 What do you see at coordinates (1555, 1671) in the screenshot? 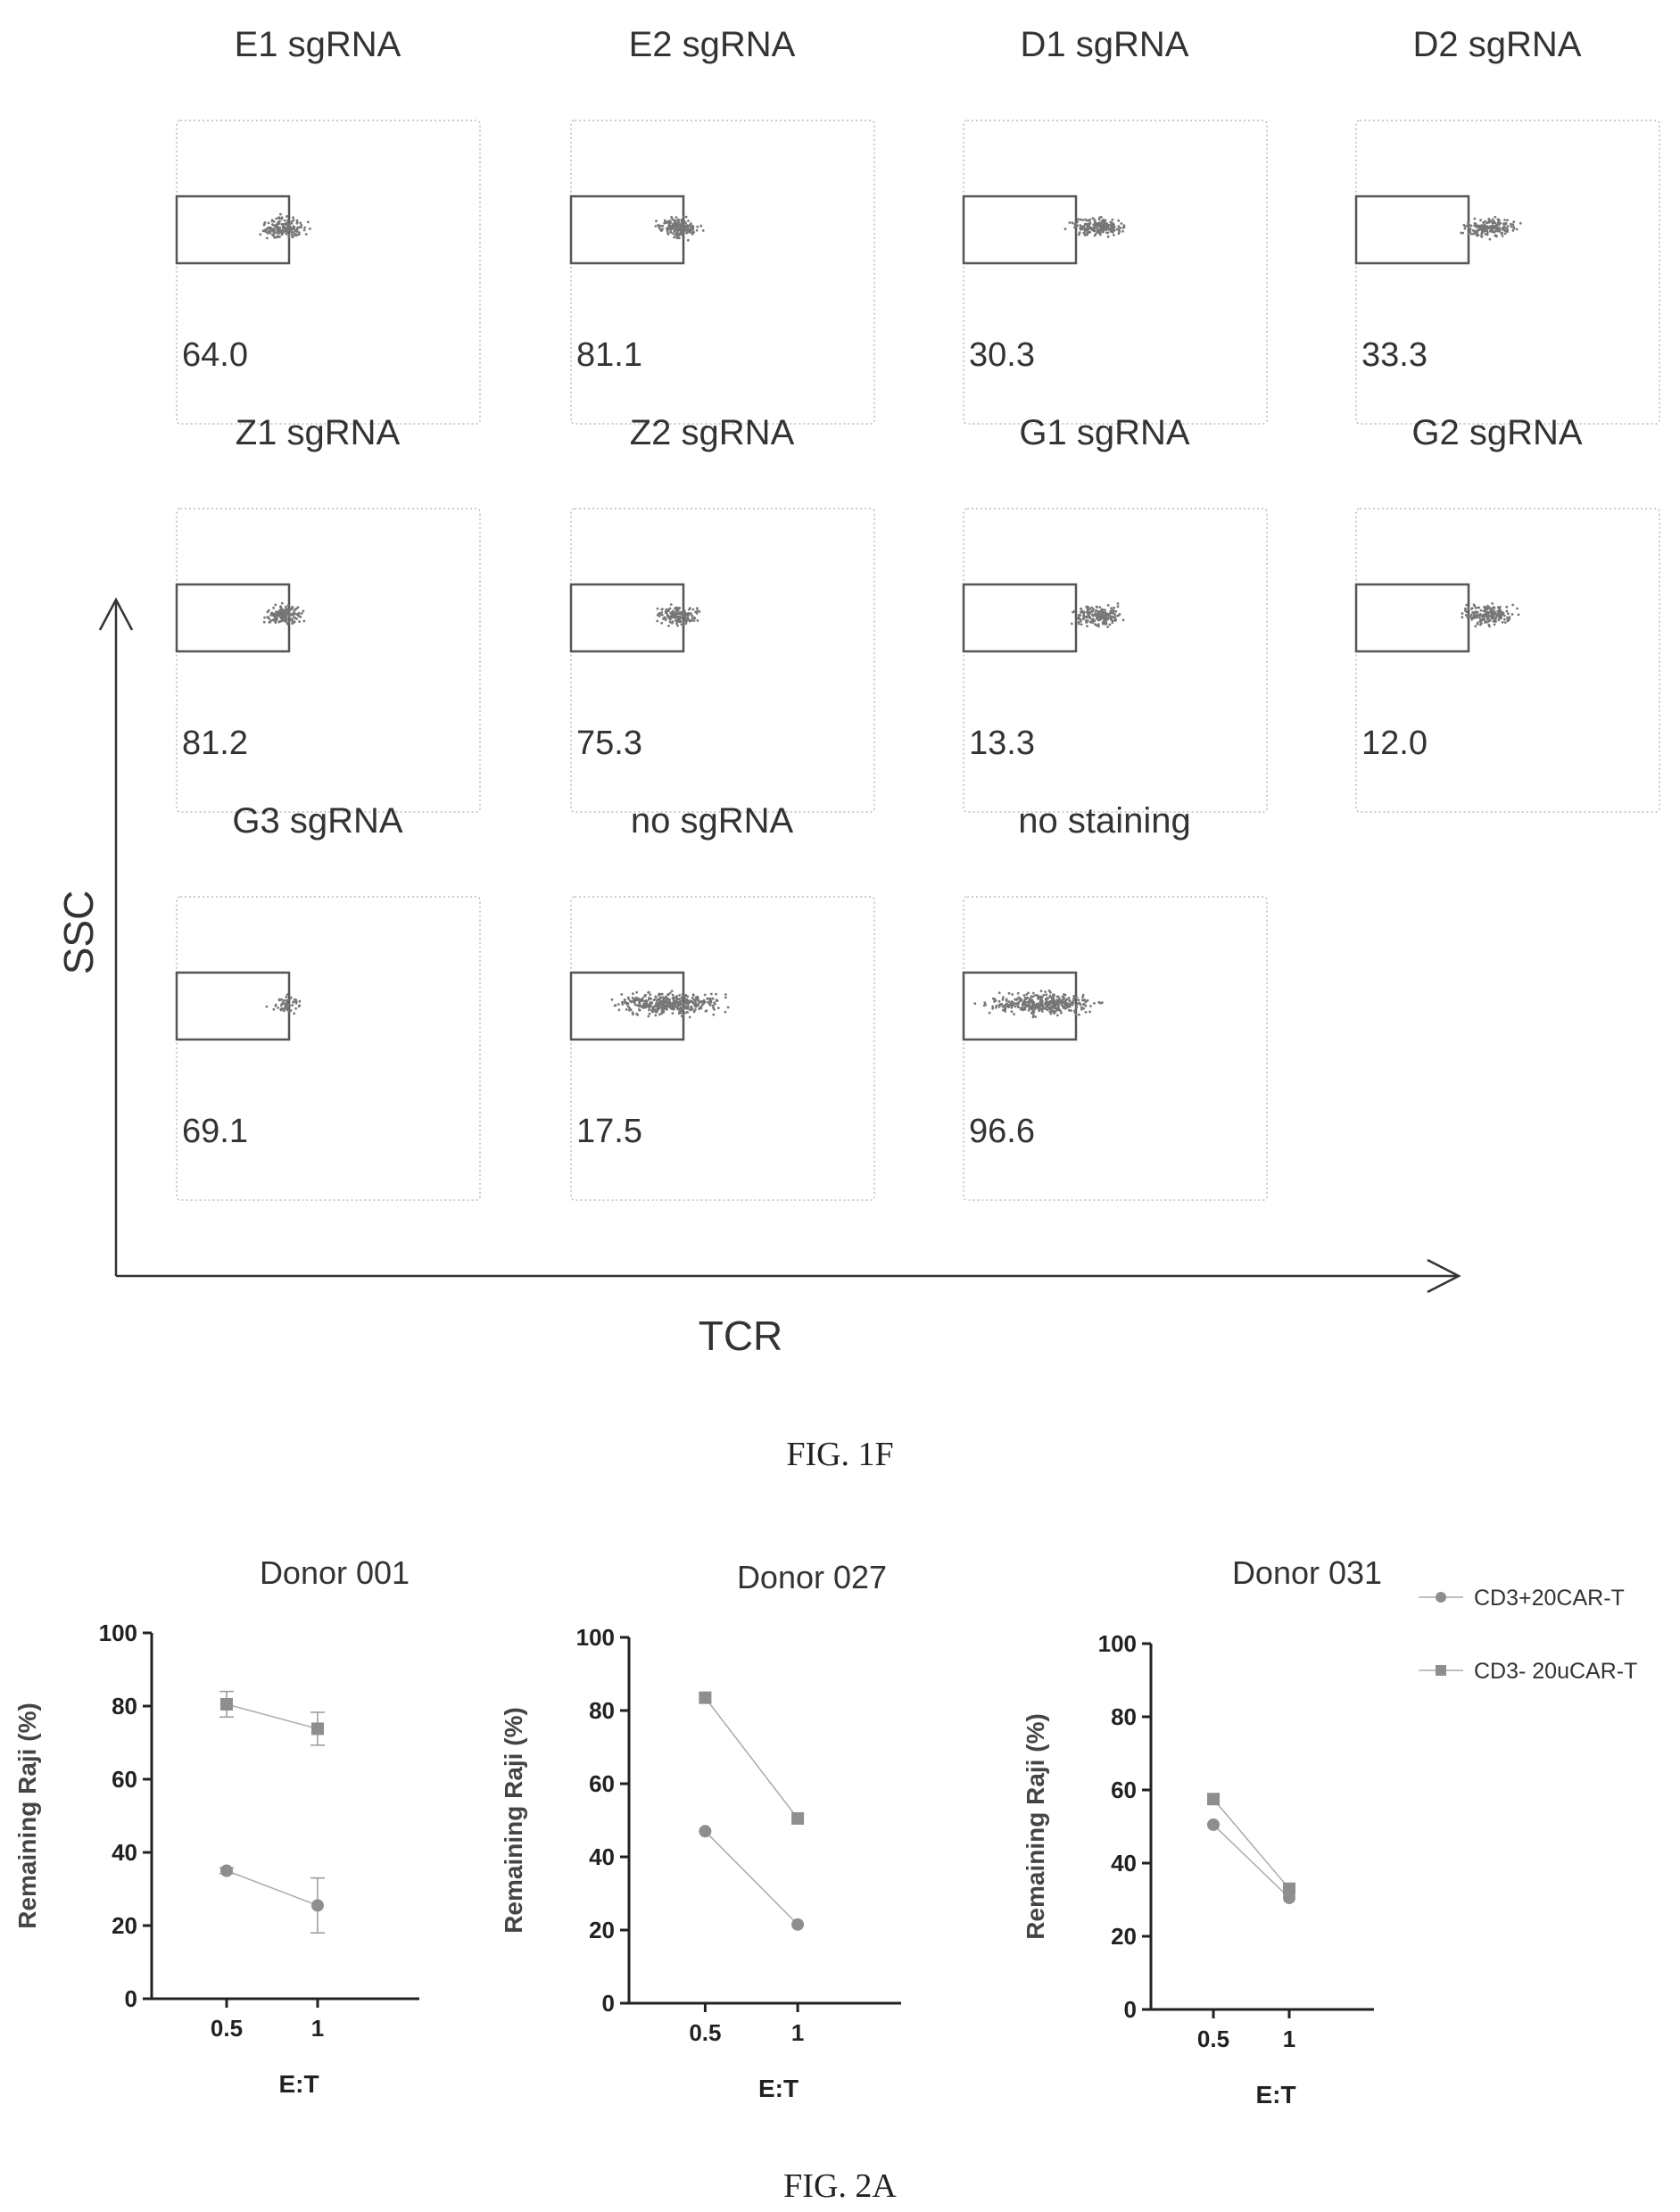
I see `legend-label: CD3- 20uCAR-T` at bounding box center [1555, 1671].